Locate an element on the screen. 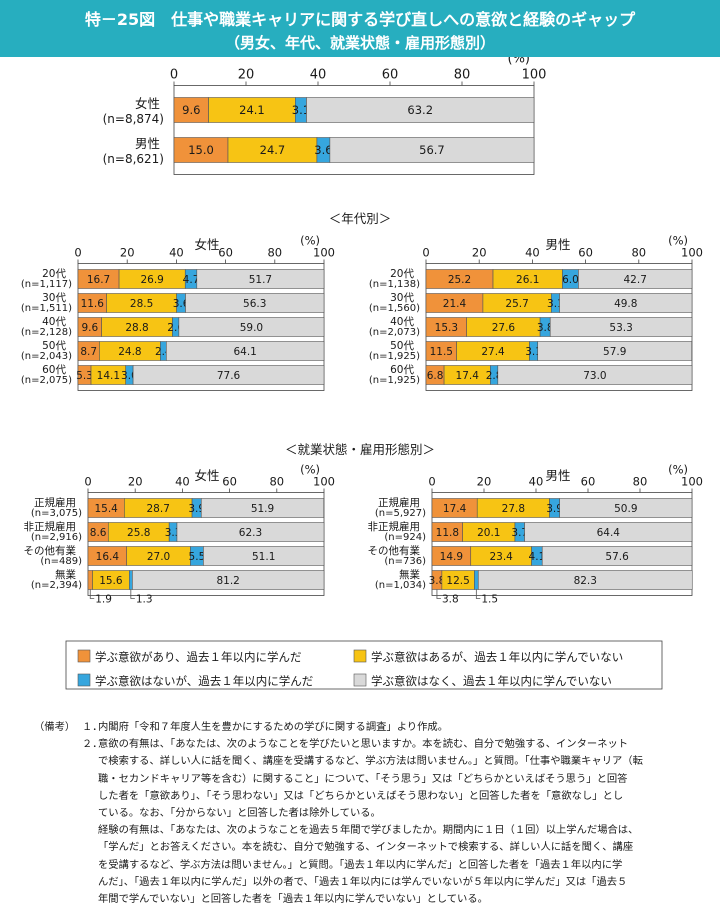 This screenshot has height=913, width=720. data-label: 57.9 is located at coordinates (614, 352).